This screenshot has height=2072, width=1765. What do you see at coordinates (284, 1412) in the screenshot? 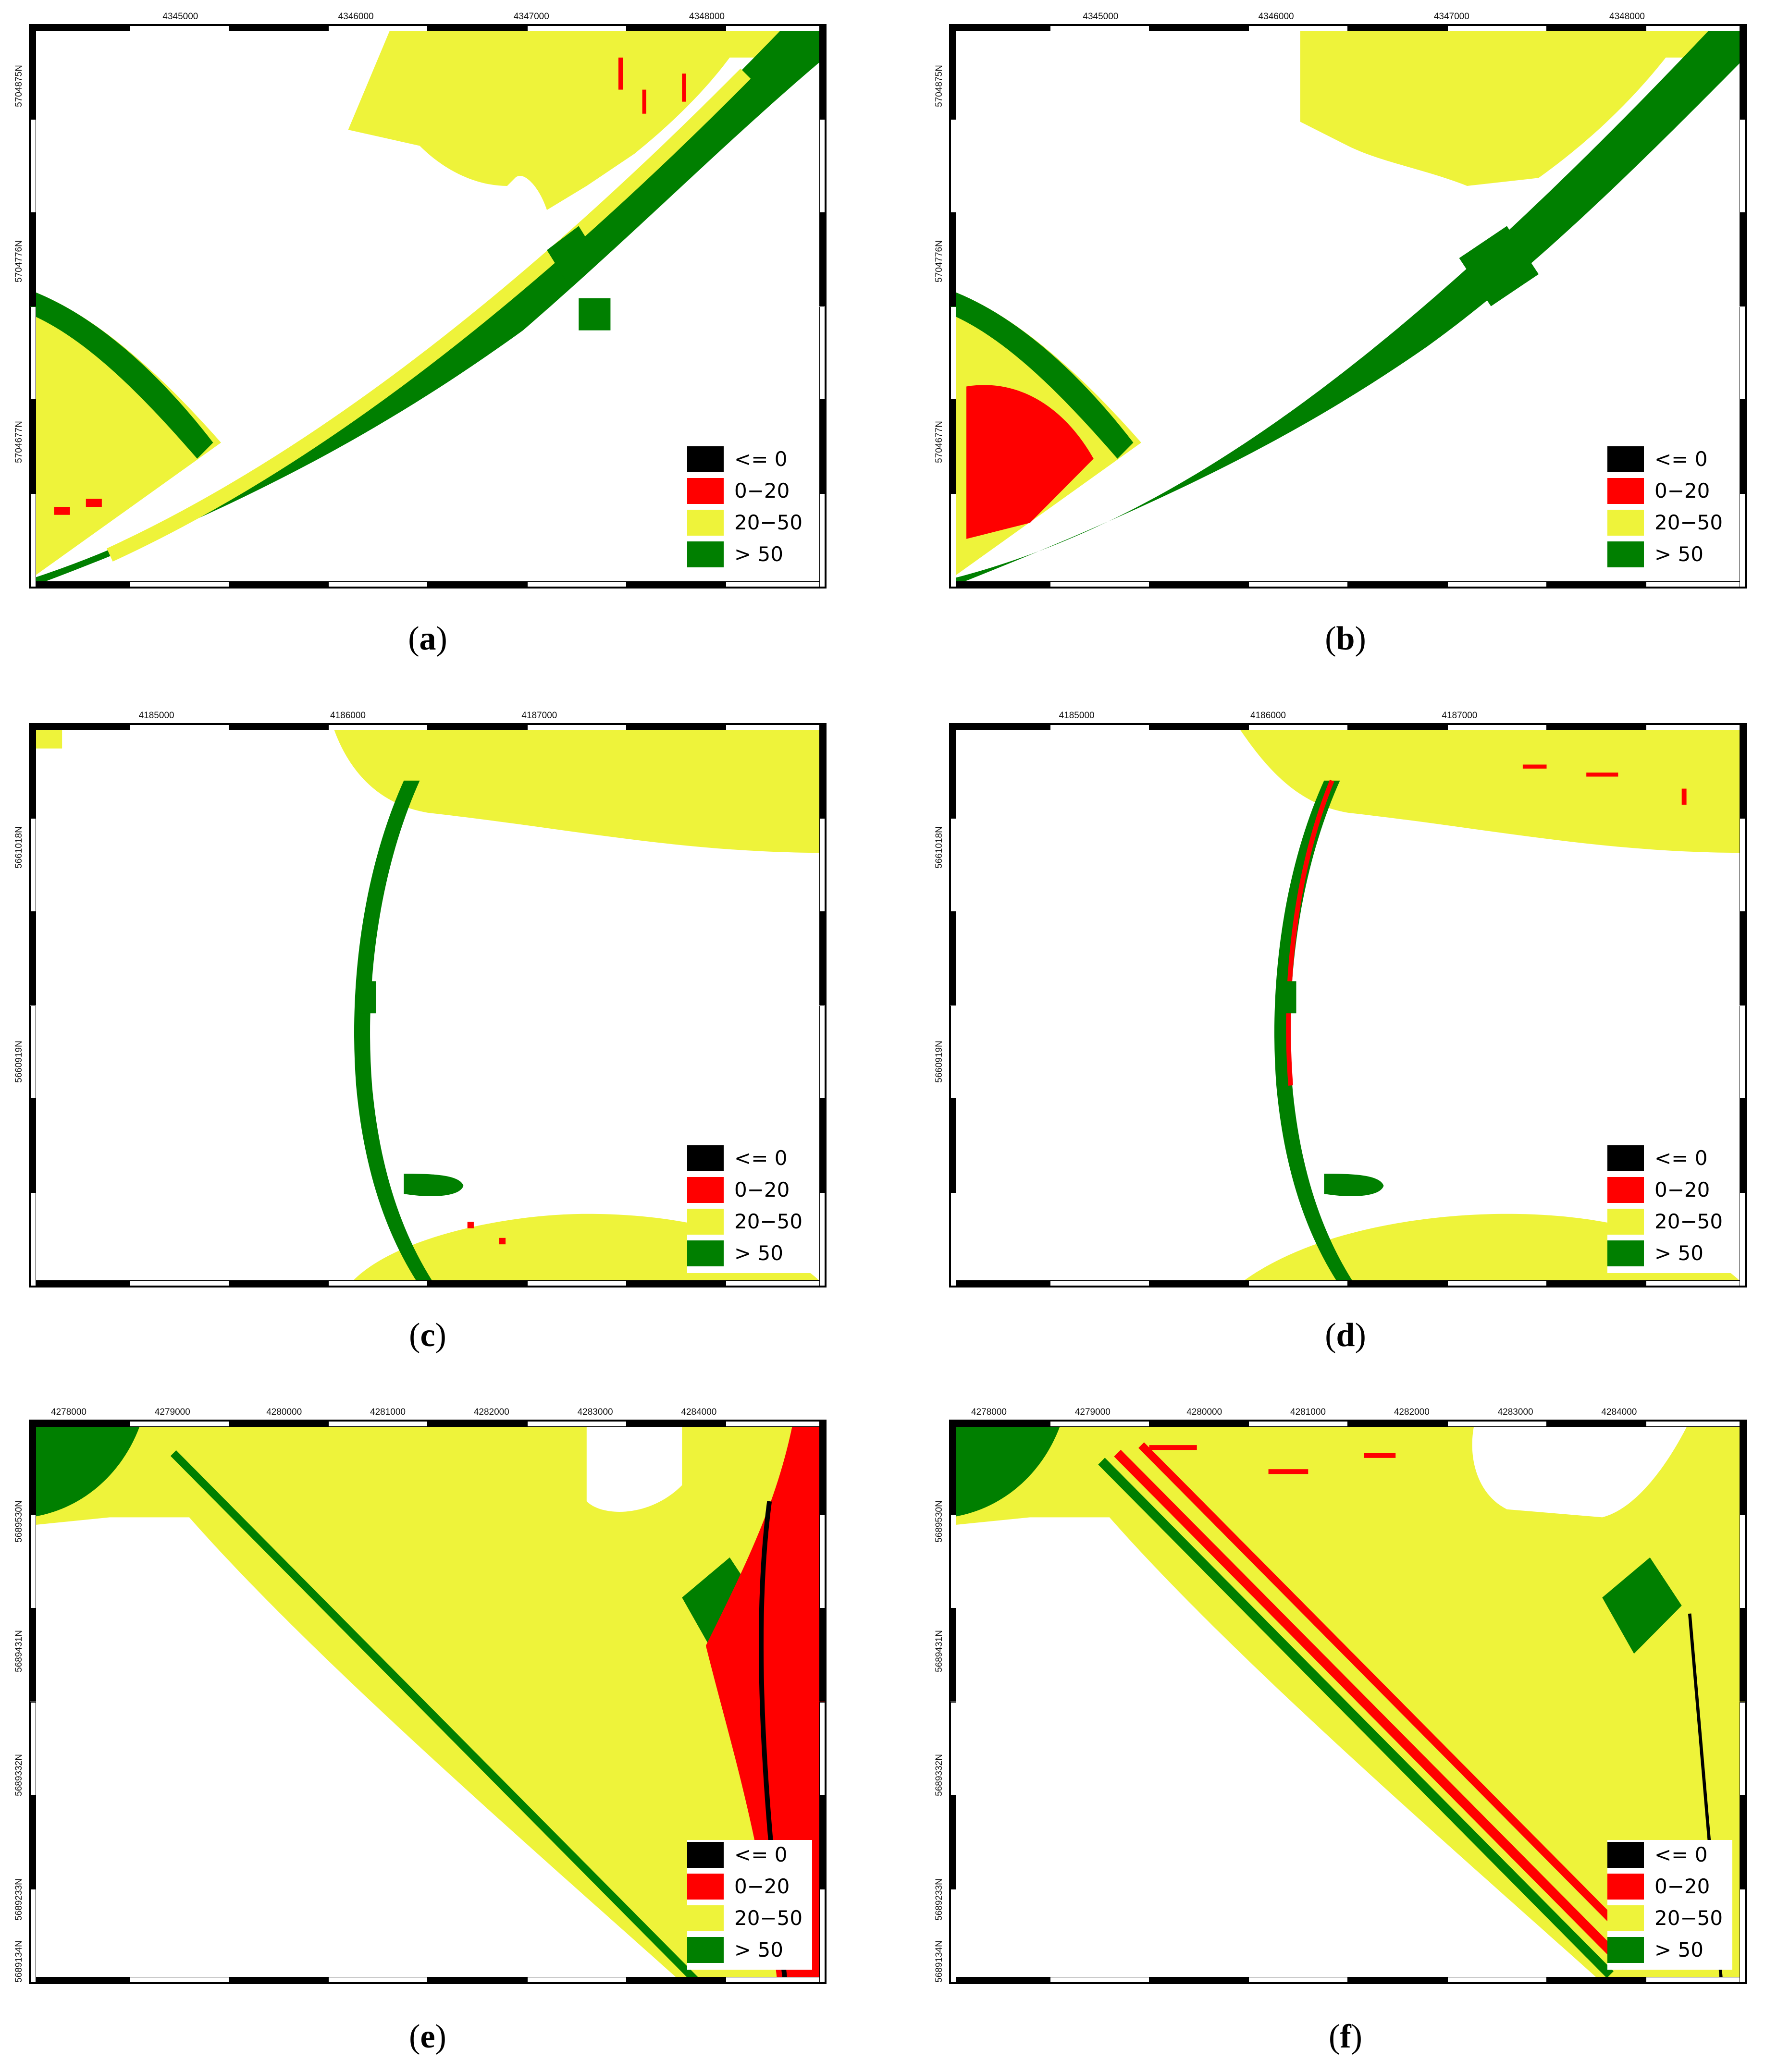
I see `x-tick-label: 4280000` at bounding box center [284, 1412].